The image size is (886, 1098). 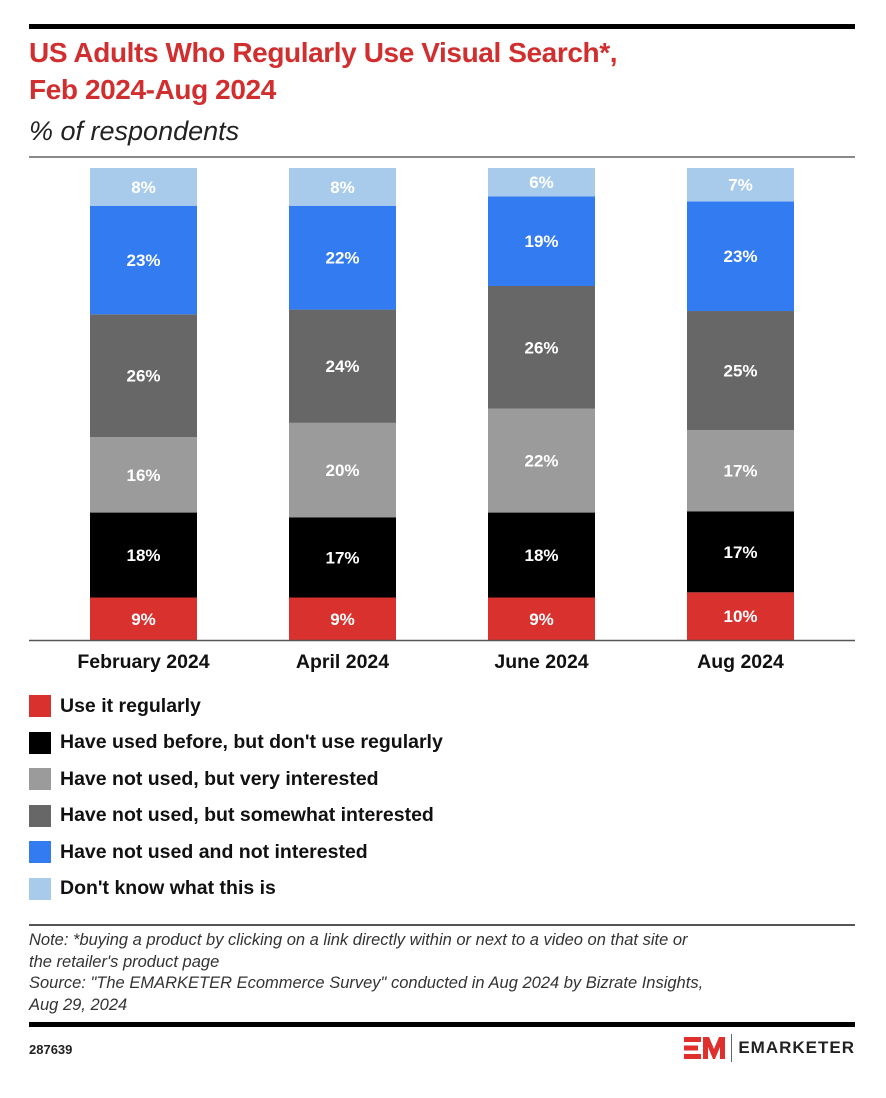 I want to click on em-logo-mark-icon: EM, so click(x=704, y=1048).